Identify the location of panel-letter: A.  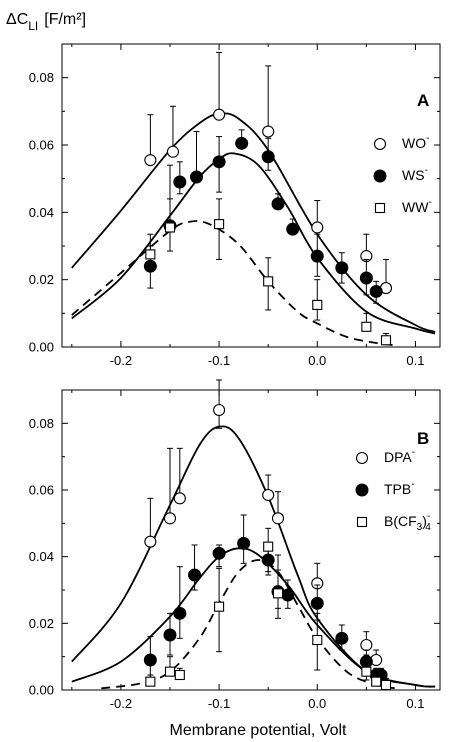
(423, 100).